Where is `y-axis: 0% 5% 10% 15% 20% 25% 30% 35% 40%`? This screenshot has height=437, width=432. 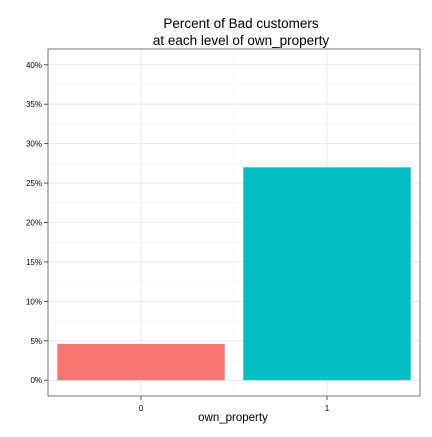 y-axis: 0% 5% 10% 15% 20% 25% 30% 35% 40% is located at coordinates (37, 223).